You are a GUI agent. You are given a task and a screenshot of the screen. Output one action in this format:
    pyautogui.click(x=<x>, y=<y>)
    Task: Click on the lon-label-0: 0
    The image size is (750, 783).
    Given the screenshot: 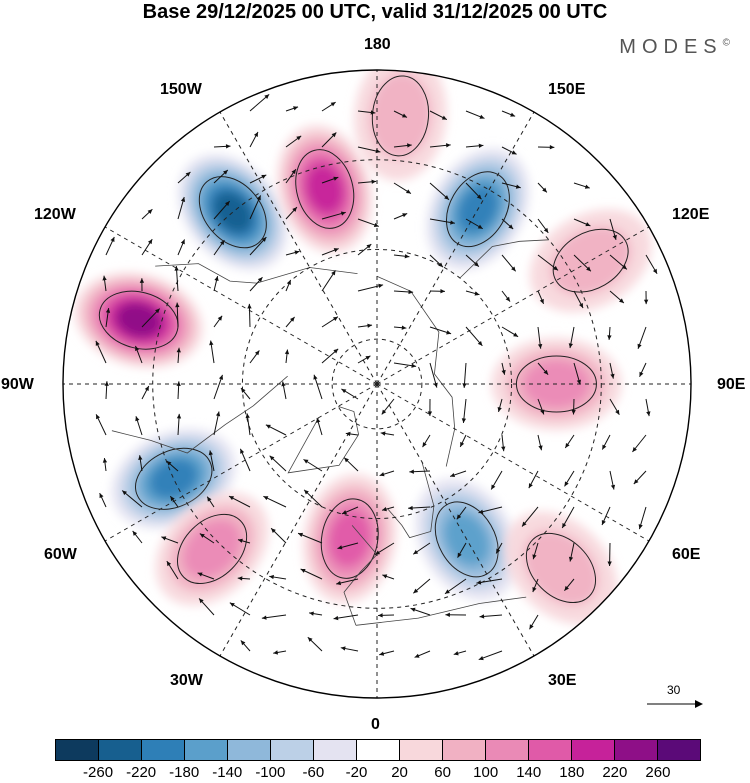 What is the action you would take?
    pyautogui.click(x=375, y=724)
    